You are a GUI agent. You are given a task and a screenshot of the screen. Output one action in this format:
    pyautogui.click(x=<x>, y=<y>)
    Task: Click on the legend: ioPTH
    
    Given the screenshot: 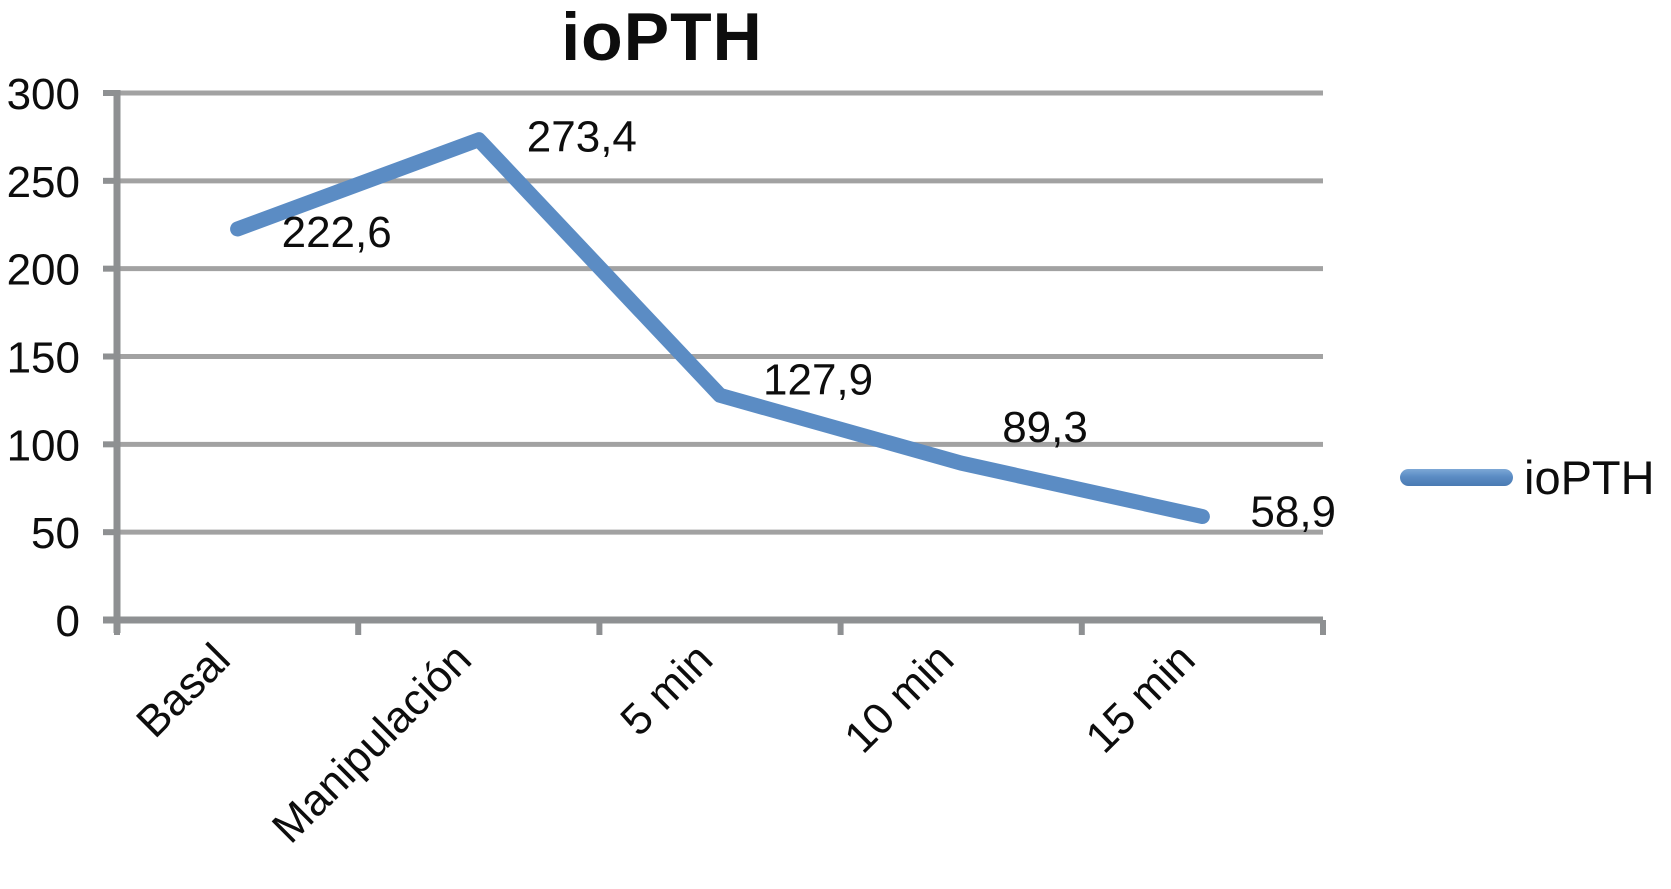 What is the action you would take?
    pyautogui.click(x=1527, y=477)
    